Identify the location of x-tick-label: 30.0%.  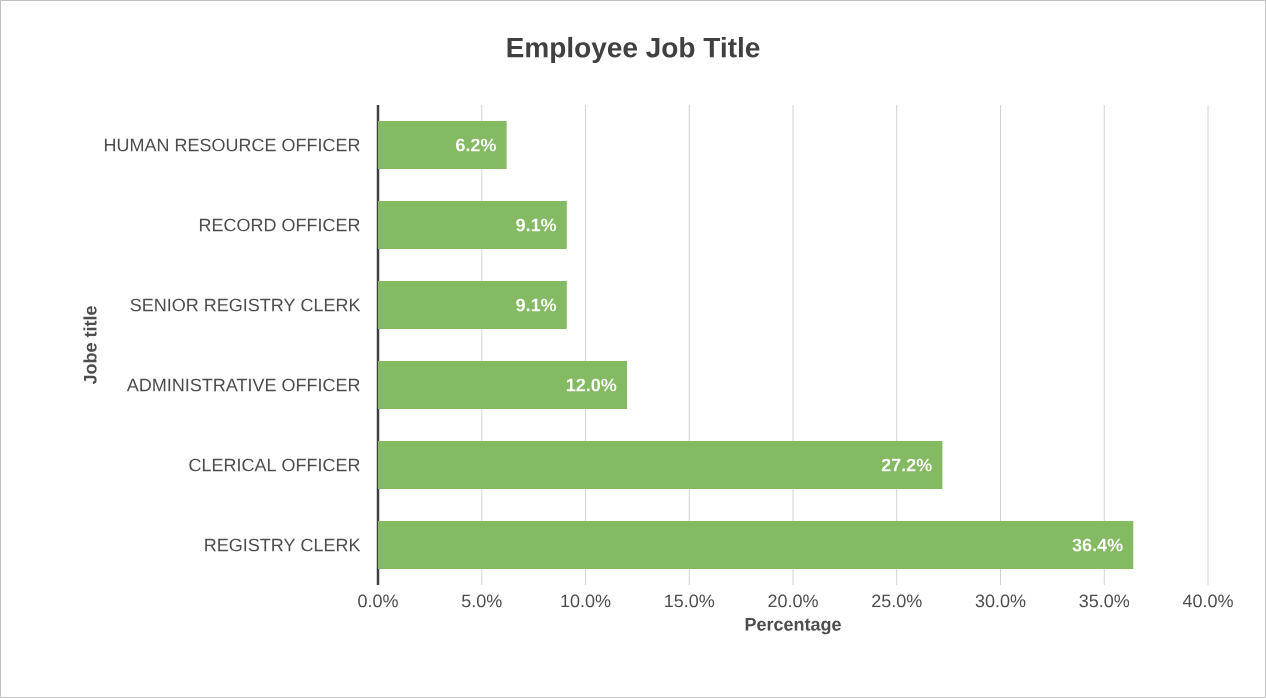
(1000, 601).